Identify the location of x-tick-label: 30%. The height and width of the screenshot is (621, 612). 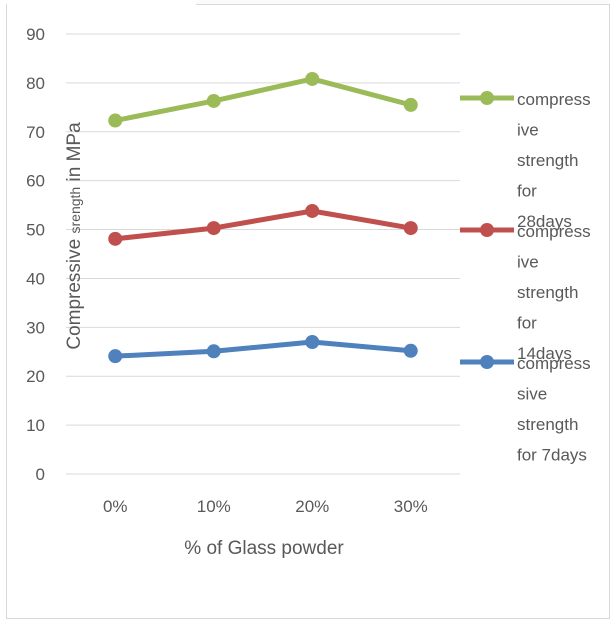
(411, 506).